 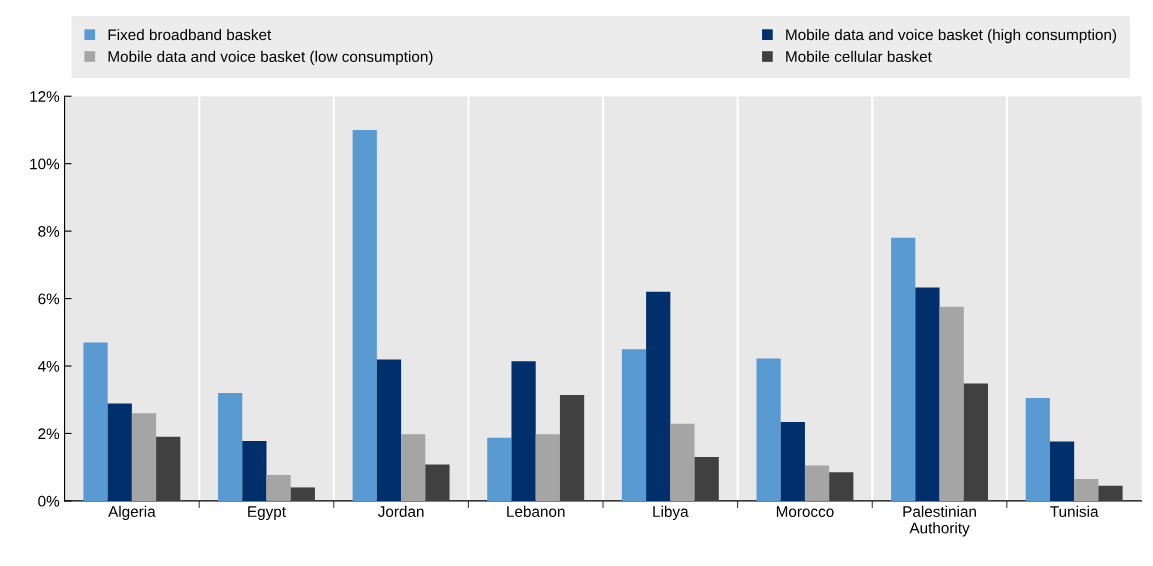 I want to click on y-tick-label: 8%, so click(x=49, y=231).